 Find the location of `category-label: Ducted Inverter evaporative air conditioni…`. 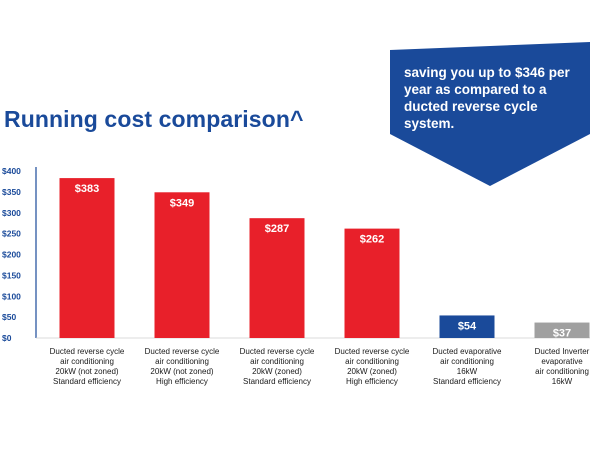

category-label: Ducted Inverter evaporative air conditioni… is located at coordinates (562, 366).